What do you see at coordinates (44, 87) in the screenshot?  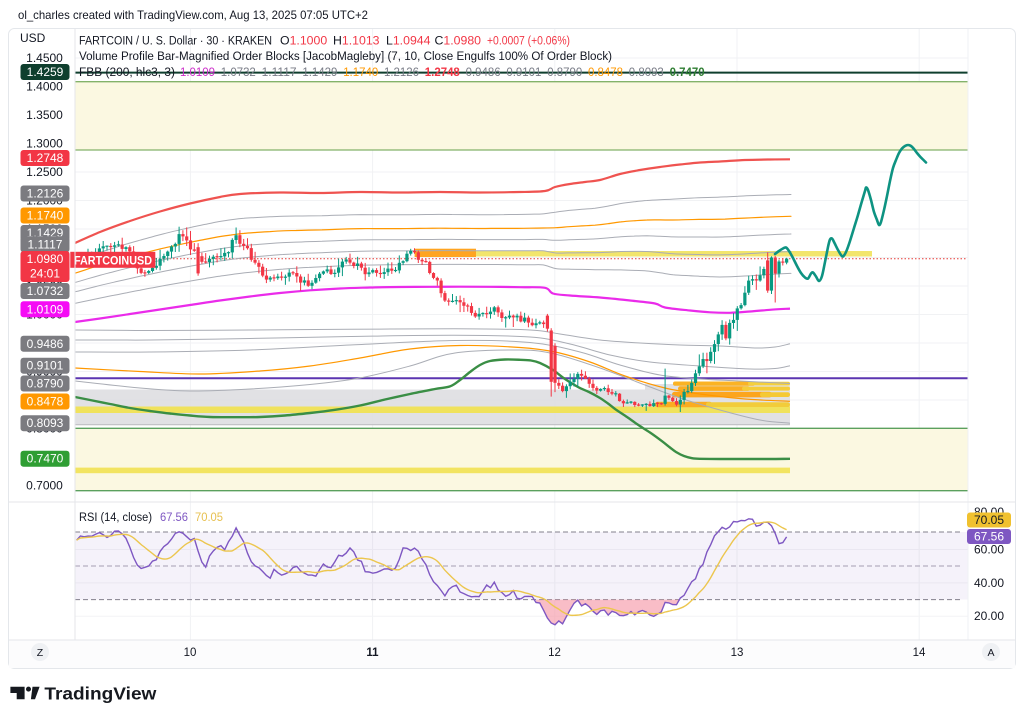 I see `svg-text: 1.4000` at bounding box center [44, 87].